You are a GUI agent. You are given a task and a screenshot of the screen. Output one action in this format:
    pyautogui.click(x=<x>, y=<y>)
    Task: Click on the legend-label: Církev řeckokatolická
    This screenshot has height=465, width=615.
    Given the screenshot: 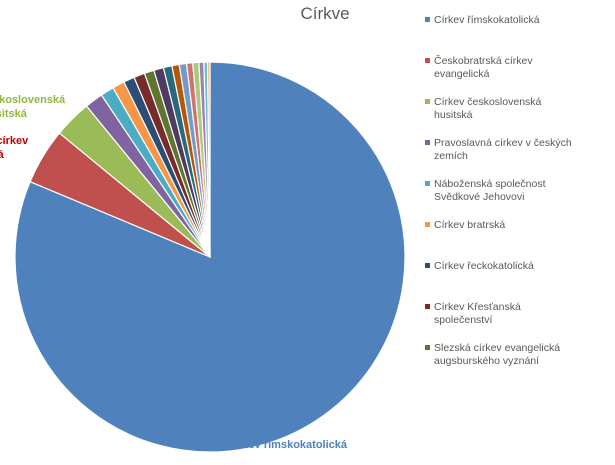 What is the action you would take?
    pyautogui.click(x=484, y=266)
    